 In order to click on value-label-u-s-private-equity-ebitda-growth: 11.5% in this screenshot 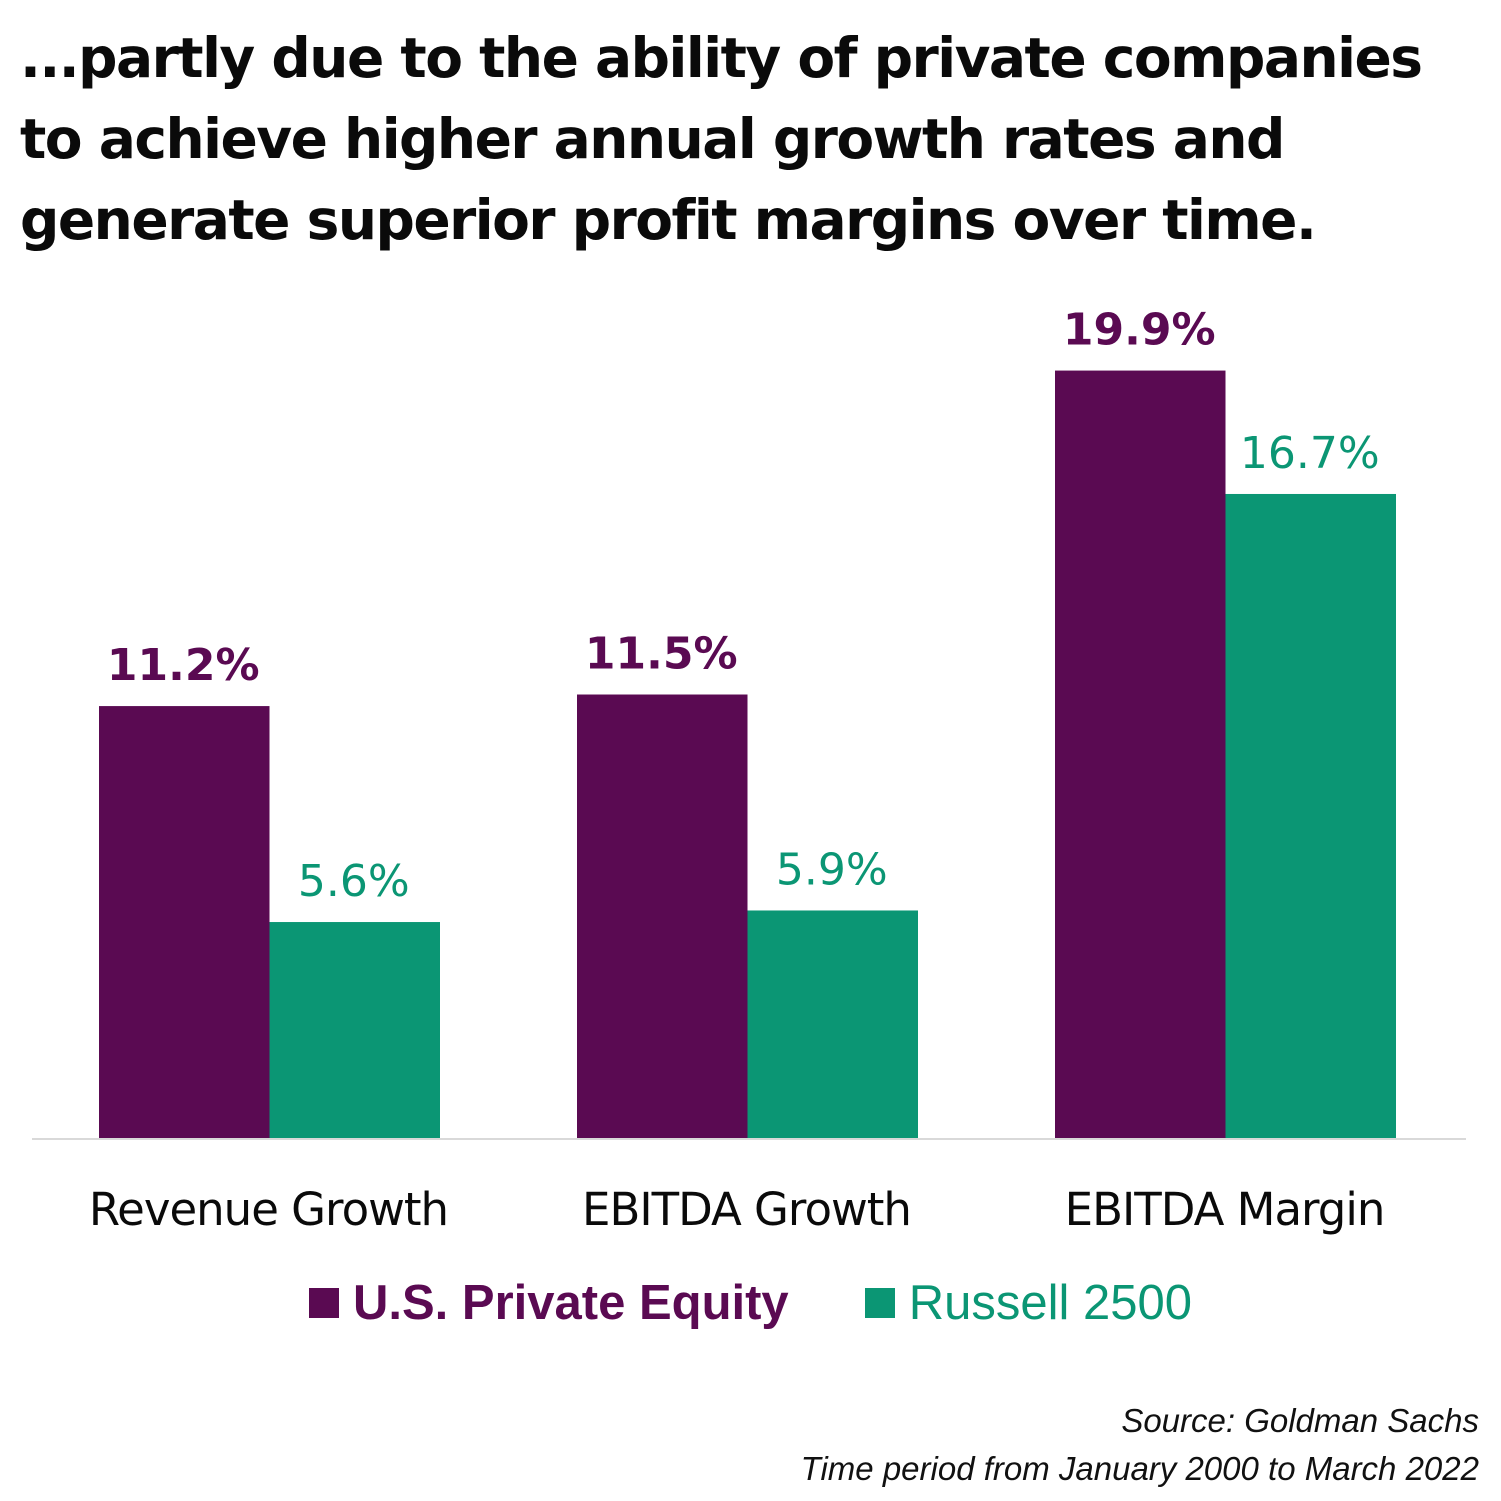, I will do `click(661, 654)`.